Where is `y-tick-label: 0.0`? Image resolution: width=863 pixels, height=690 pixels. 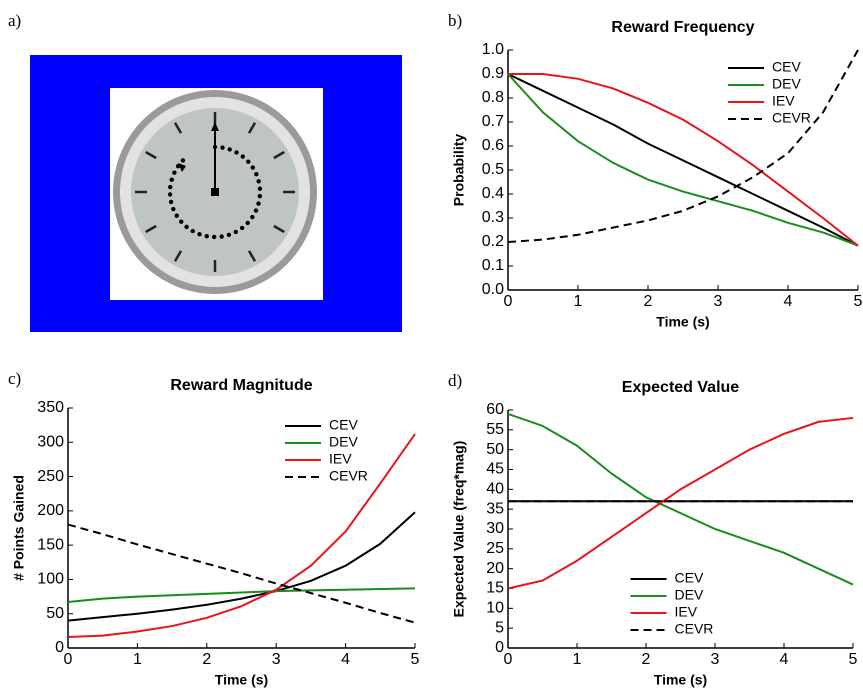
y-tick-label: 0.0 is located at coordinates (493, 289).